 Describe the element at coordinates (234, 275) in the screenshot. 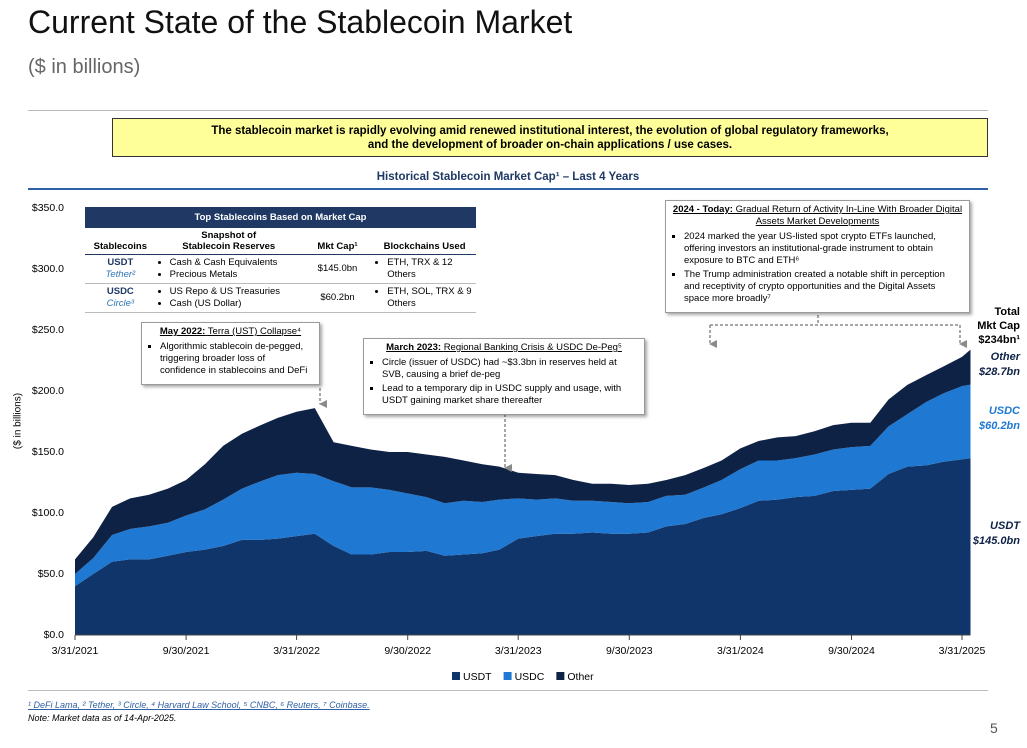

I see `reserve: Precious Metals` at that location.